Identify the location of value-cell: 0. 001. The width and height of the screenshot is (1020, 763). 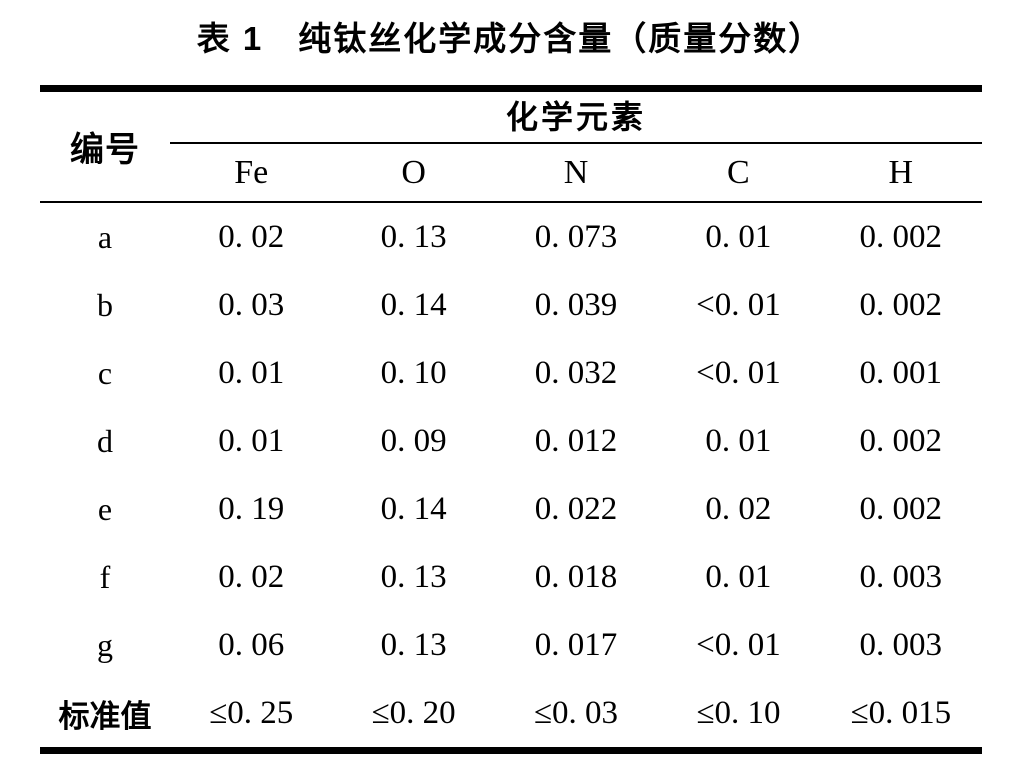
(901, 372).